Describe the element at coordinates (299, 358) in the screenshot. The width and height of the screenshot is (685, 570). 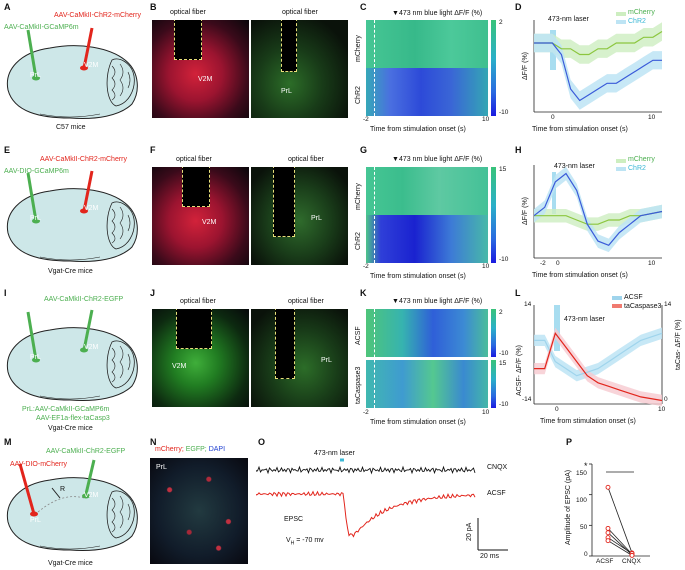
I see `j-micro-right: PrL` at that location.